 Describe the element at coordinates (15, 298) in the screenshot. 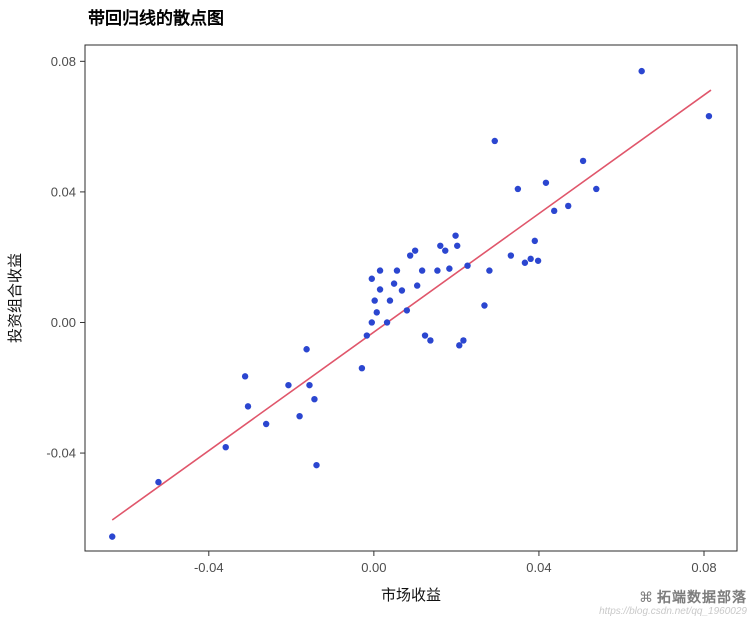

I see `y-axis-label: 投资组合收益` at that location.